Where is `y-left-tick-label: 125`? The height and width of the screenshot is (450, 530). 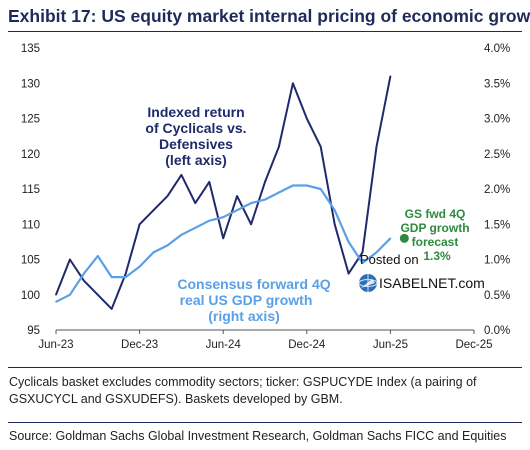
y-left-tick-label: 125 is located at coordinates (30, 120).